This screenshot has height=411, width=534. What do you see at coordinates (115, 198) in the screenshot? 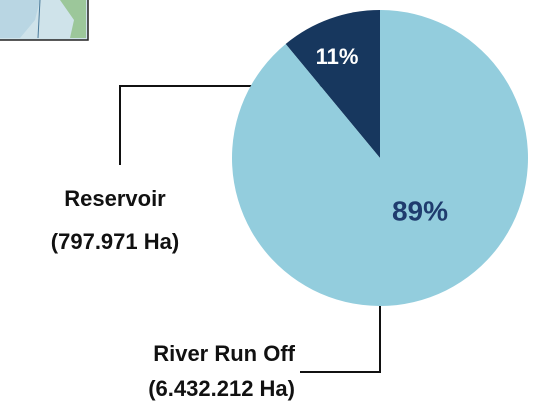
I see `category-label: Reservoir` at bounding box center [115, 198].